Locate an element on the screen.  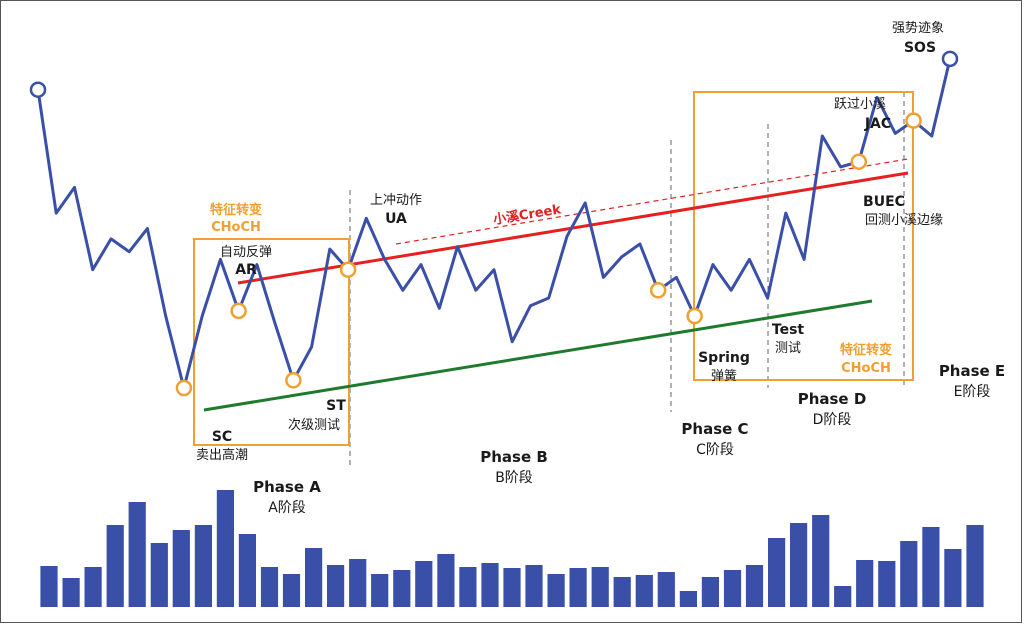
phase-b-label-cn: B阶段 is located at coordinates (514, 478).